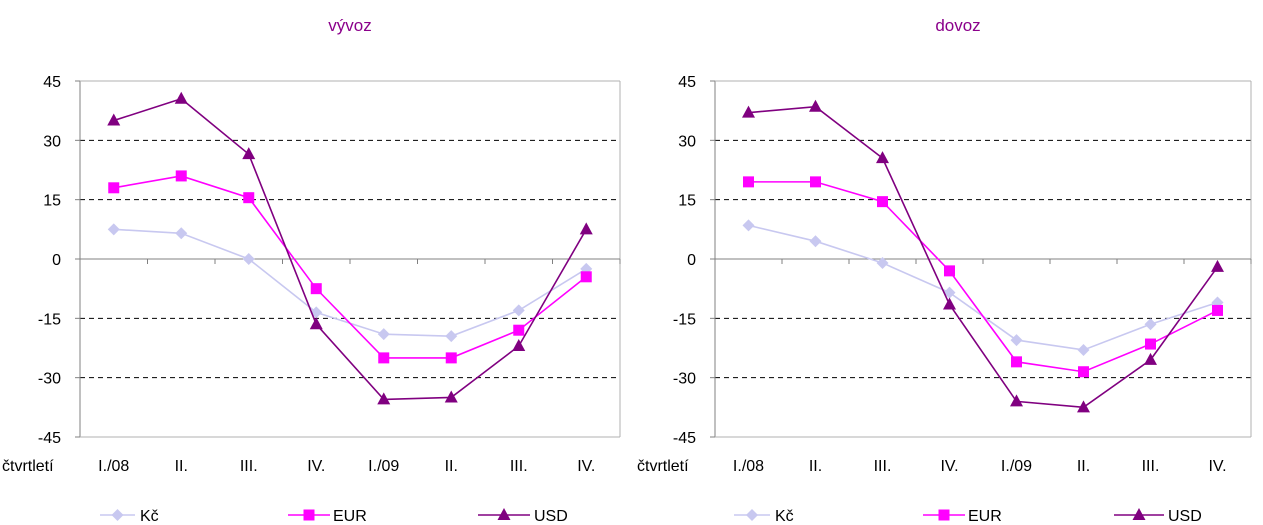 This screenshot has width=1263, height=525. I want to click on series-Kč, so click(983, 287).